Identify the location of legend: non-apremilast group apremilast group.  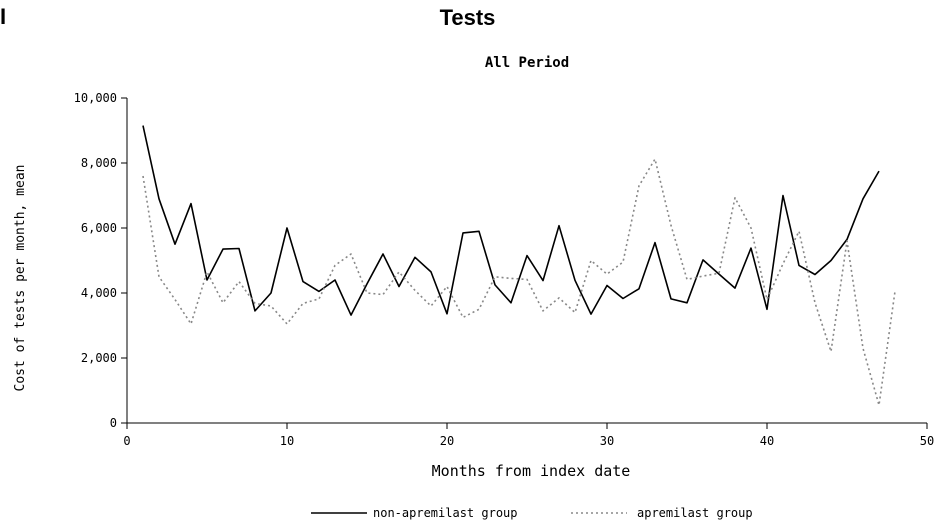
(532, 513).